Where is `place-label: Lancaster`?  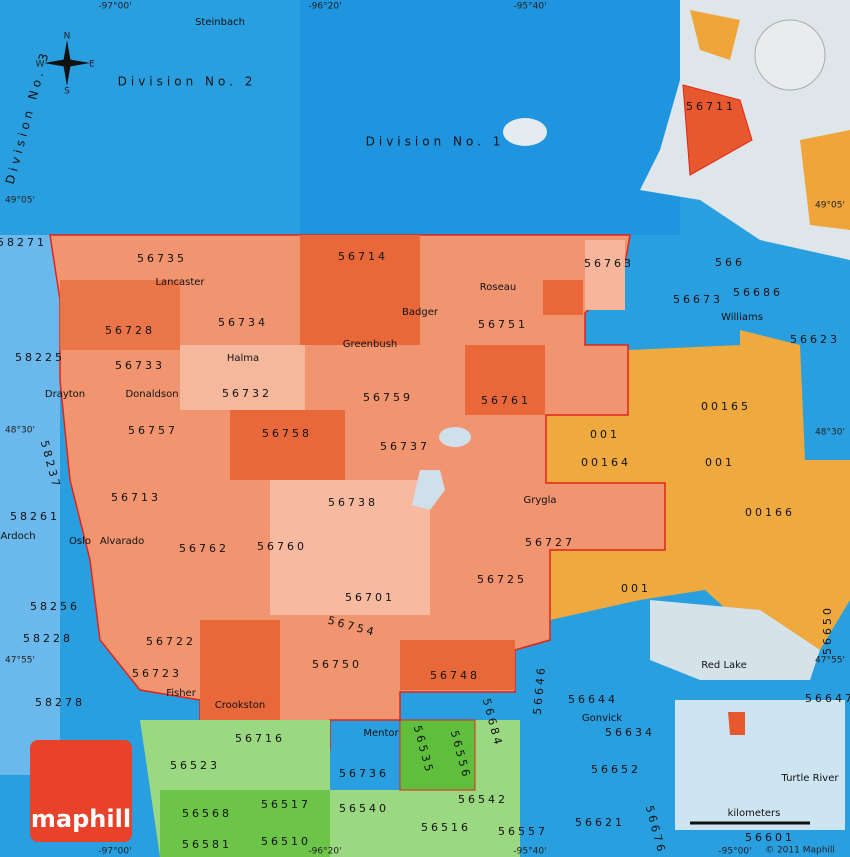
place-label: Lancaster is located at coordinates (180, 282).